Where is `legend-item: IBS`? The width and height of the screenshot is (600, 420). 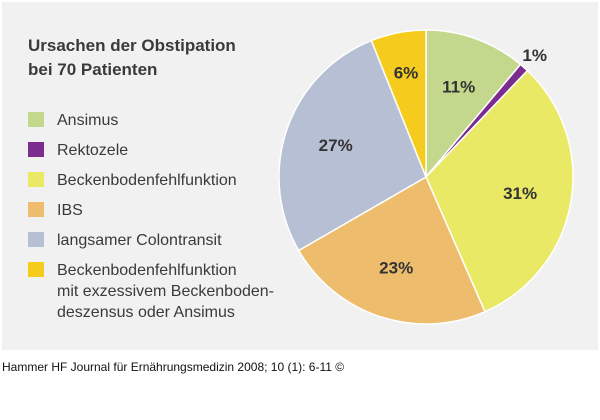
legend-item: IBS is located at coordinates (163, 210).